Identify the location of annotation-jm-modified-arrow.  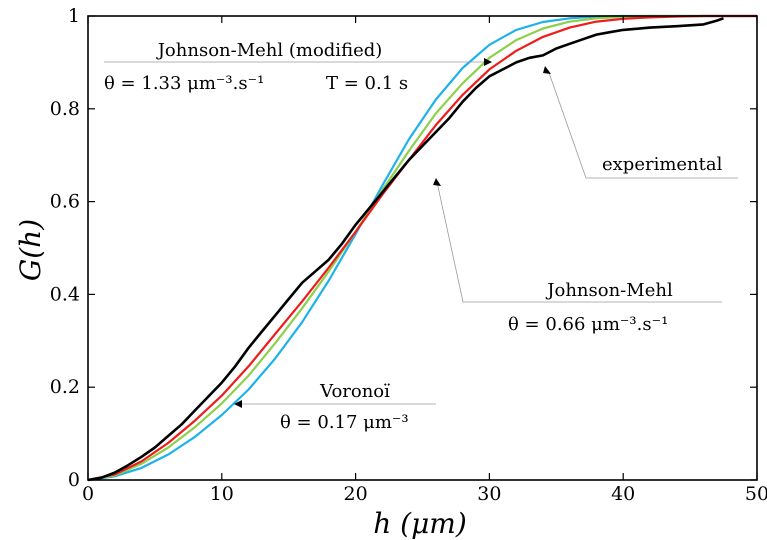
(488, 62).